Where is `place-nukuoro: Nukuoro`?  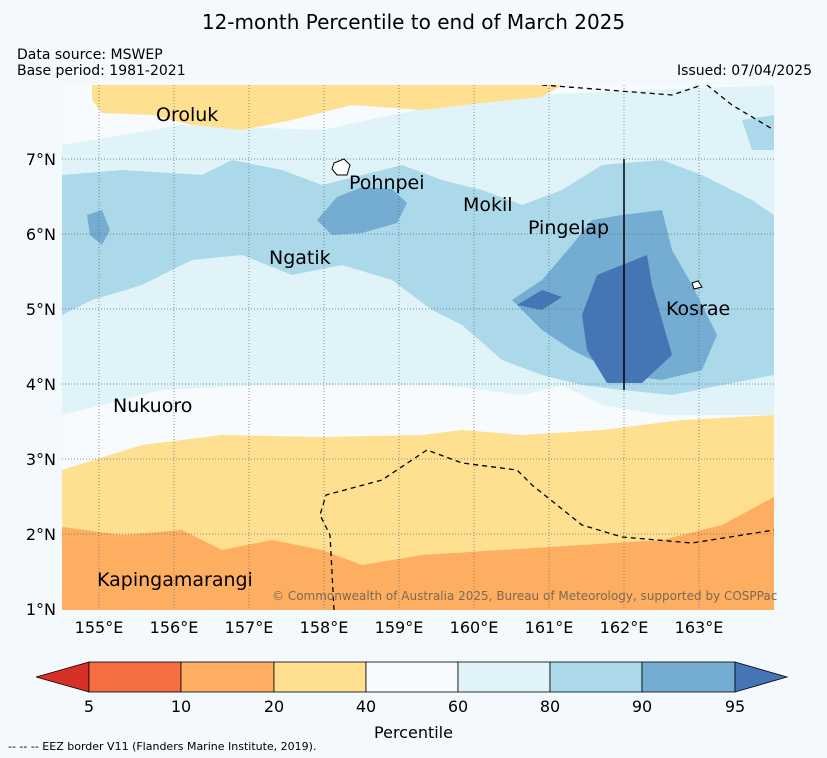 place-nukuoro: Nukuoro is located at coordinates (153, 406).